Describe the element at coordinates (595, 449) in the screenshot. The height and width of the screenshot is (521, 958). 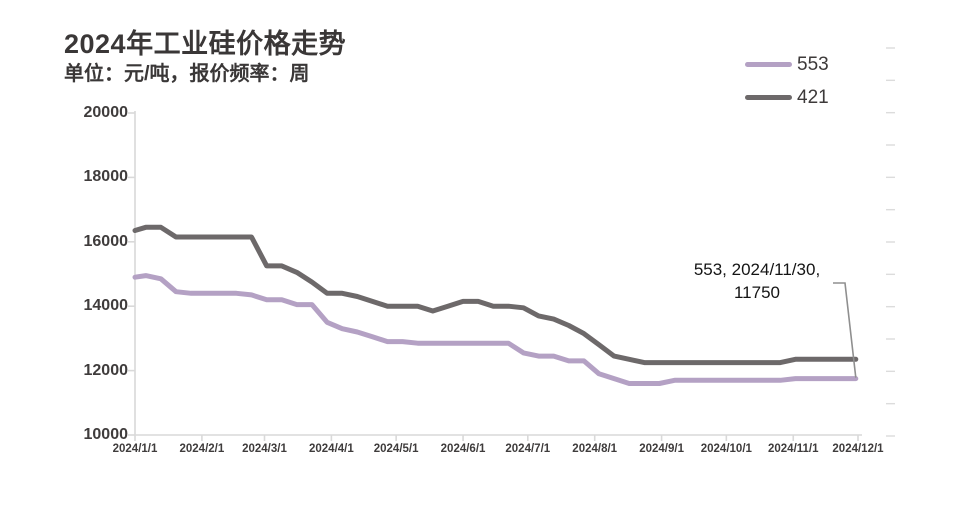
I see `x-axis-label: 2024/8/1` at that location.